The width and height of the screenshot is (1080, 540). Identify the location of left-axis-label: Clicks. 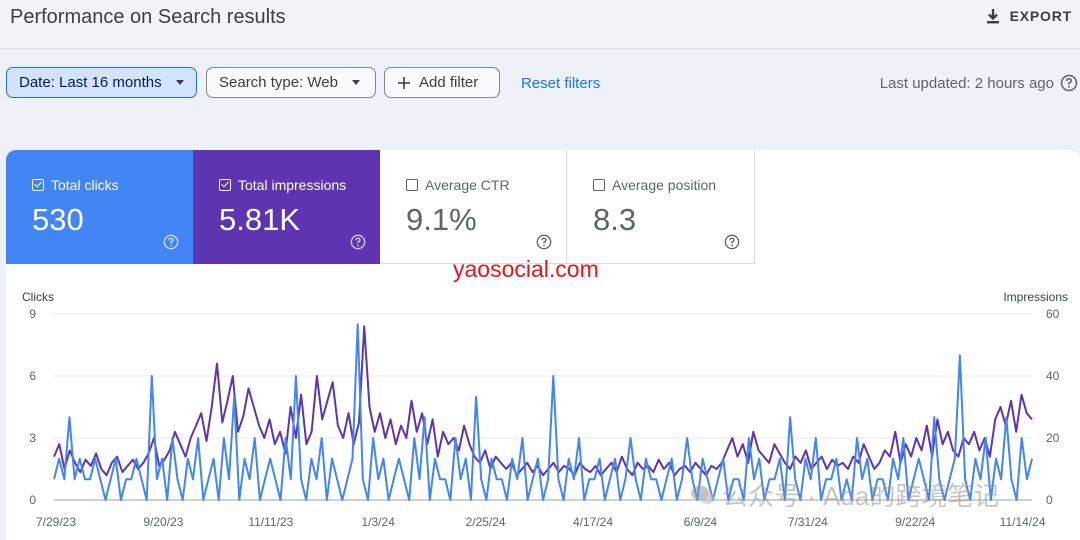
(38, 297).